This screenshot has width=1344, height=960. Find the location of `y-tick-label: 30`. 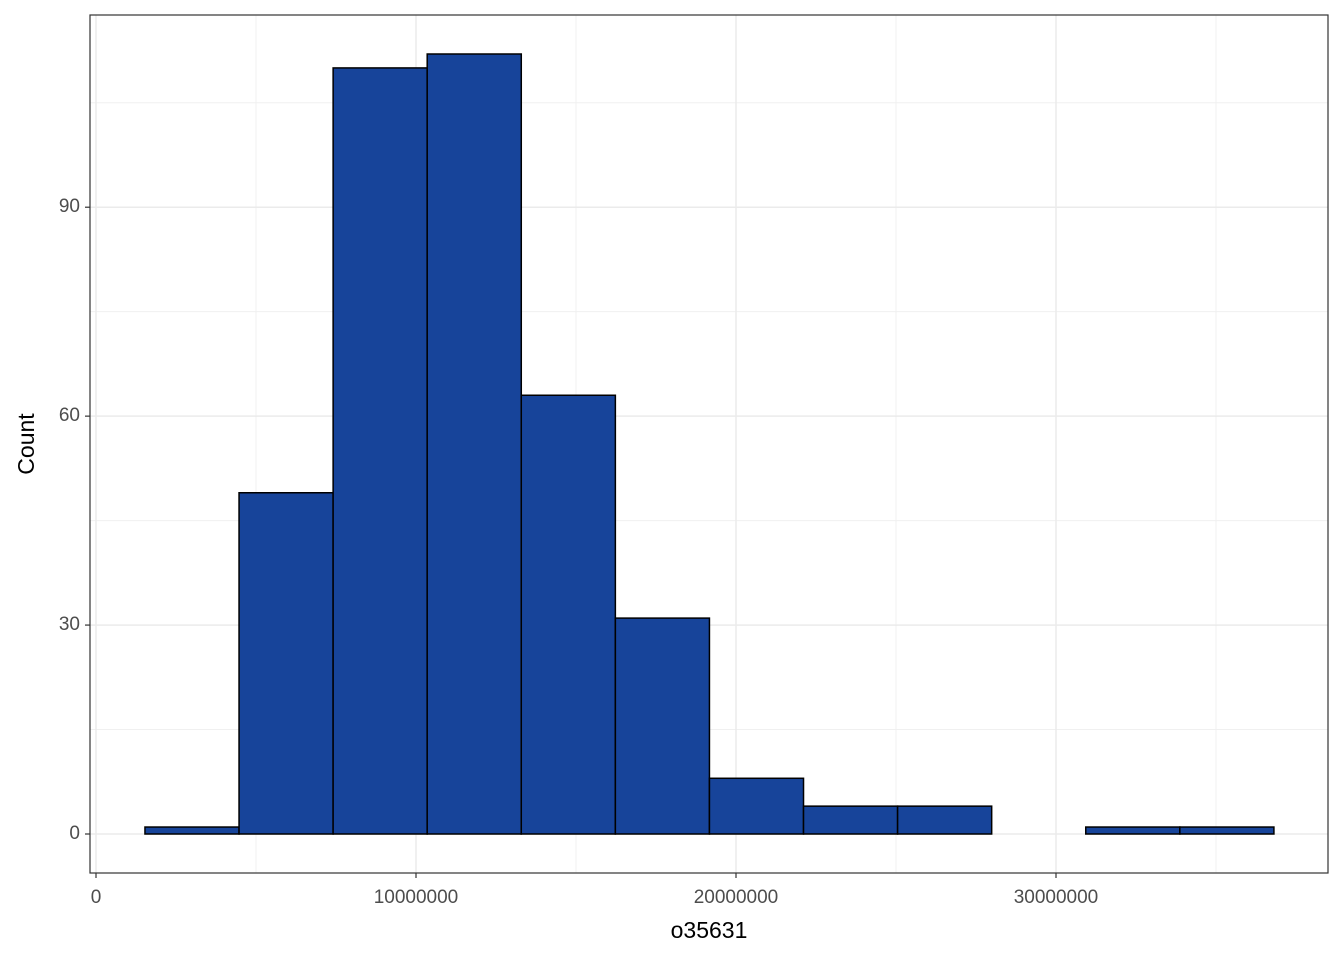

y-tick-label: 30 is located at coordinates (69, 624).